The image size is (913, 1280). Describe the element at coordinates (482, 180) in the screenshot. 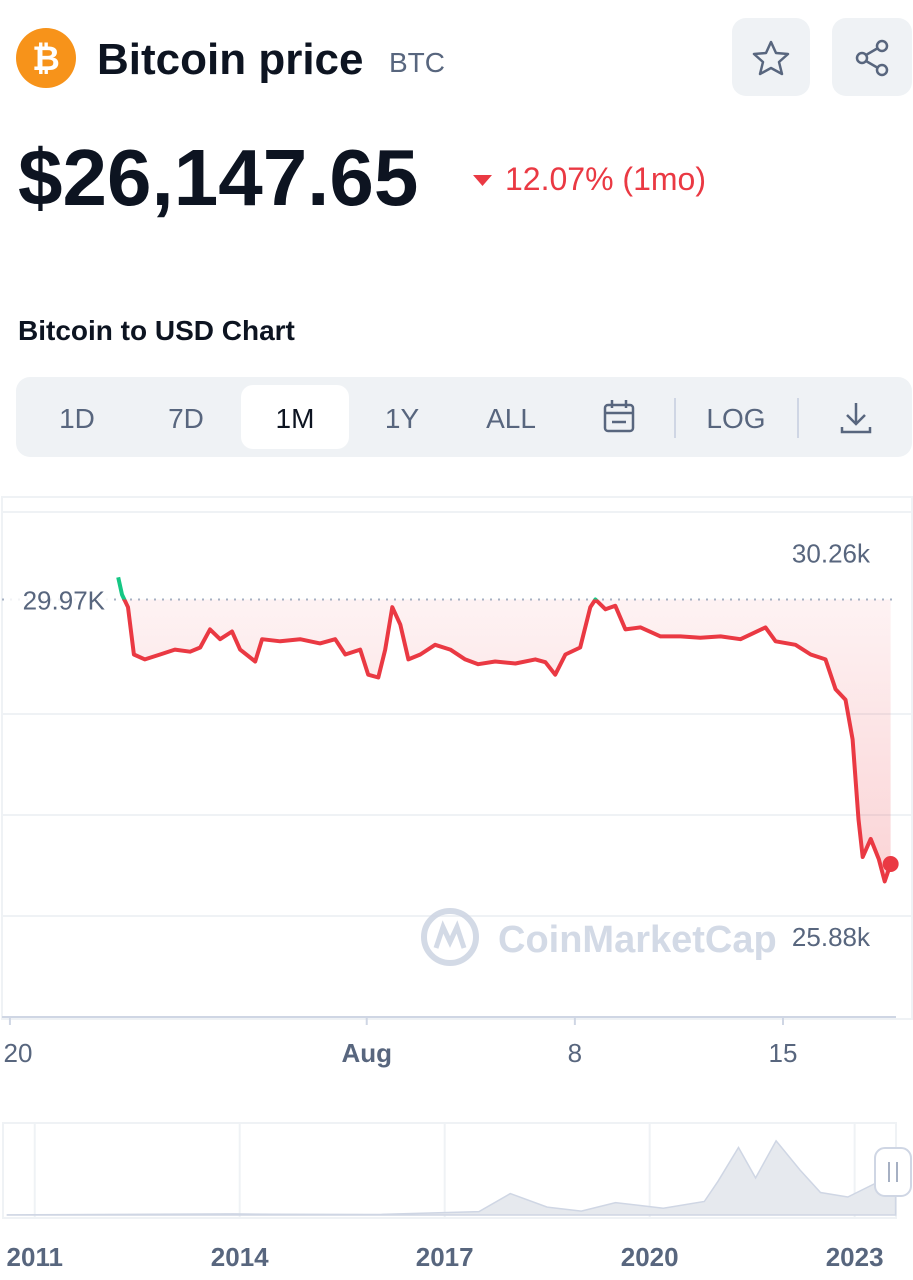

I see `down-arrow` at that location.